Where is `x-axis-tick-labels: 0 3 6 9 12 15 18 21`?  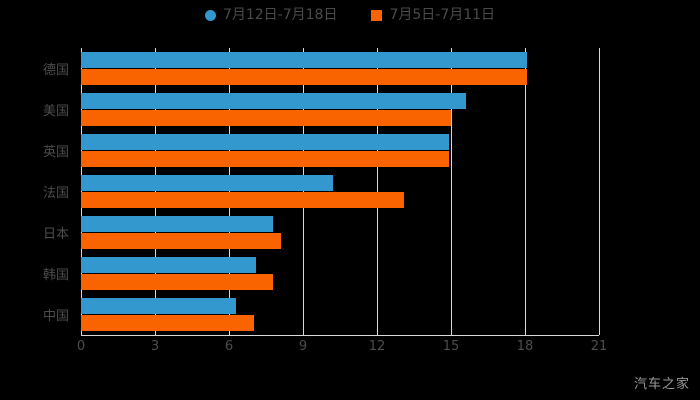 x-axis-tick-labels: 0 3 6 9 12 15 18 21 is located at coordinates (350, 349).